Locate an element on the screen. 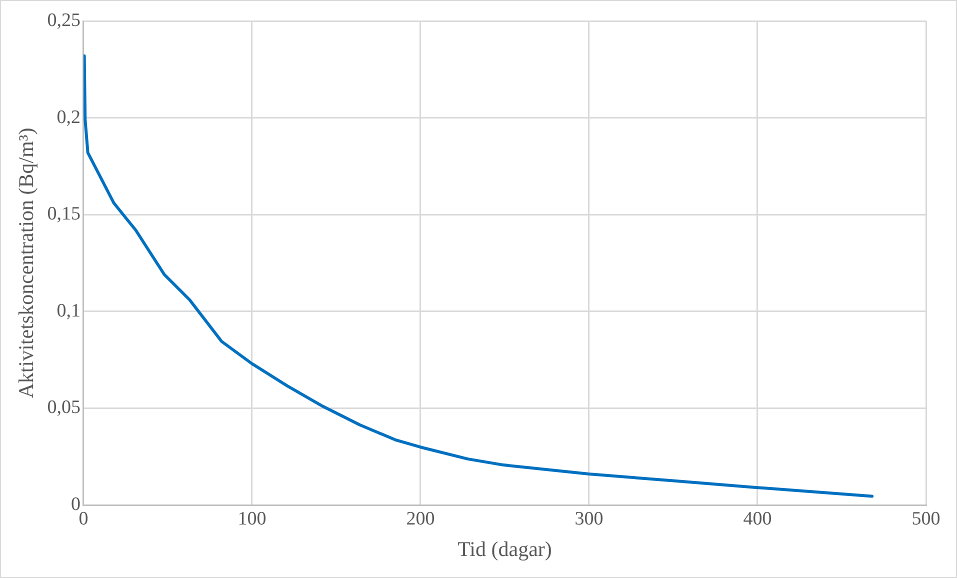  x-tick-label: 200 is located at coordinates (420, 519).